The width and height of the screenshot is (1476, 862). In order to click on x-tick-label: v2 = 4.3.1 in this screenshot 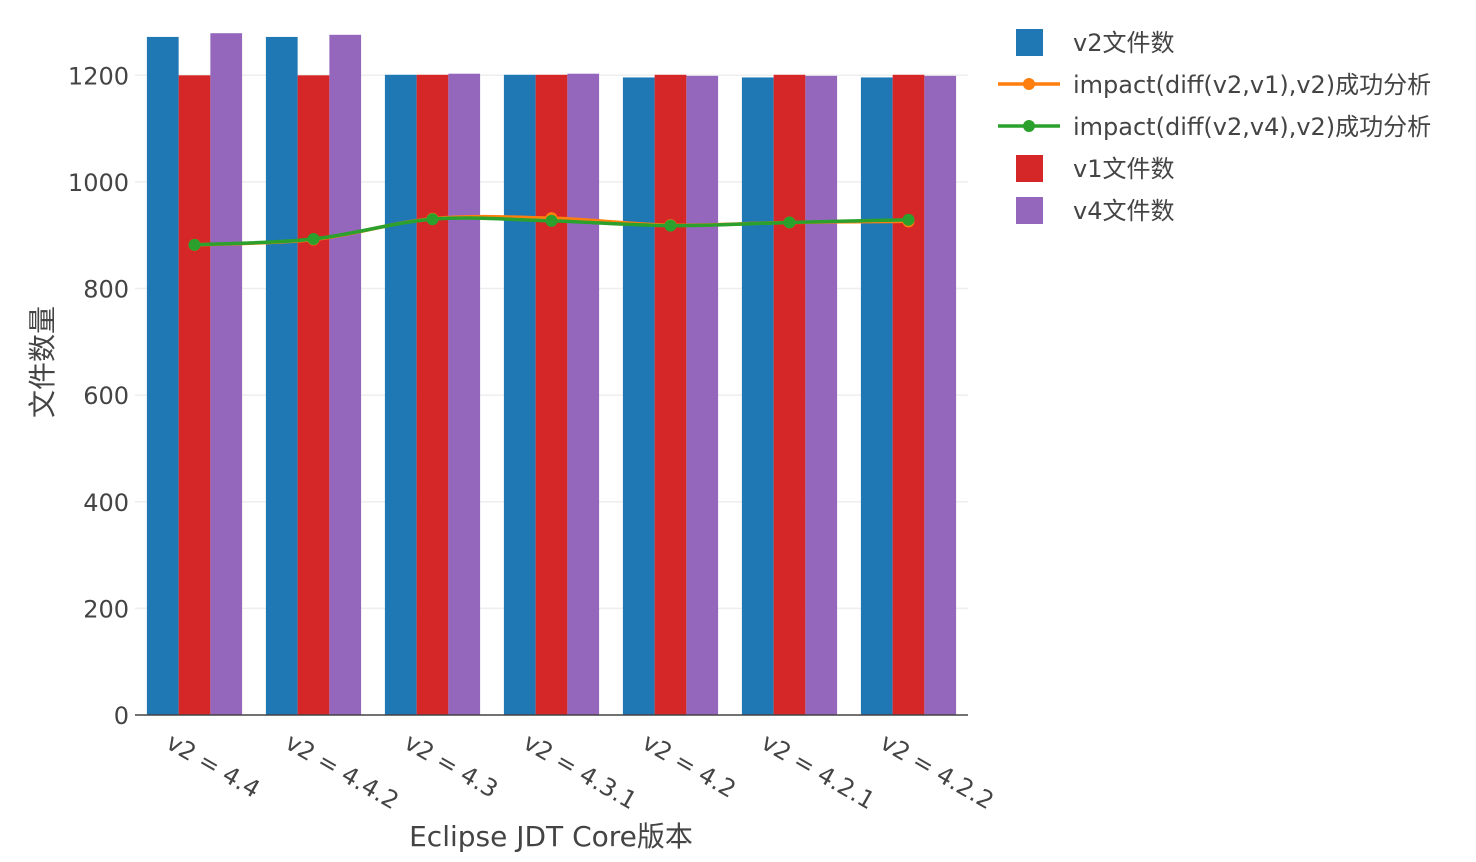, I will do `click(580, 771)`.